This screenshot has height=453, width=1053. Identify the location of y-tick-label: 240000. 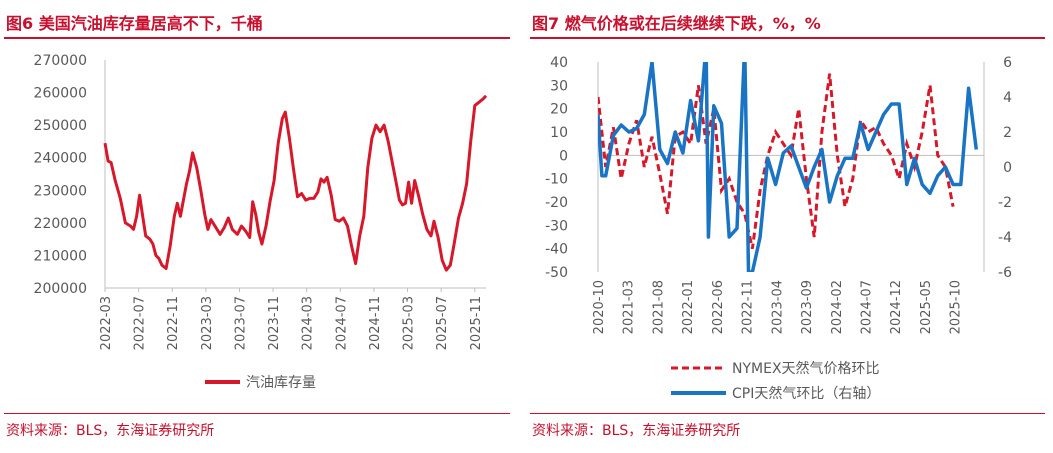
(60, 159).